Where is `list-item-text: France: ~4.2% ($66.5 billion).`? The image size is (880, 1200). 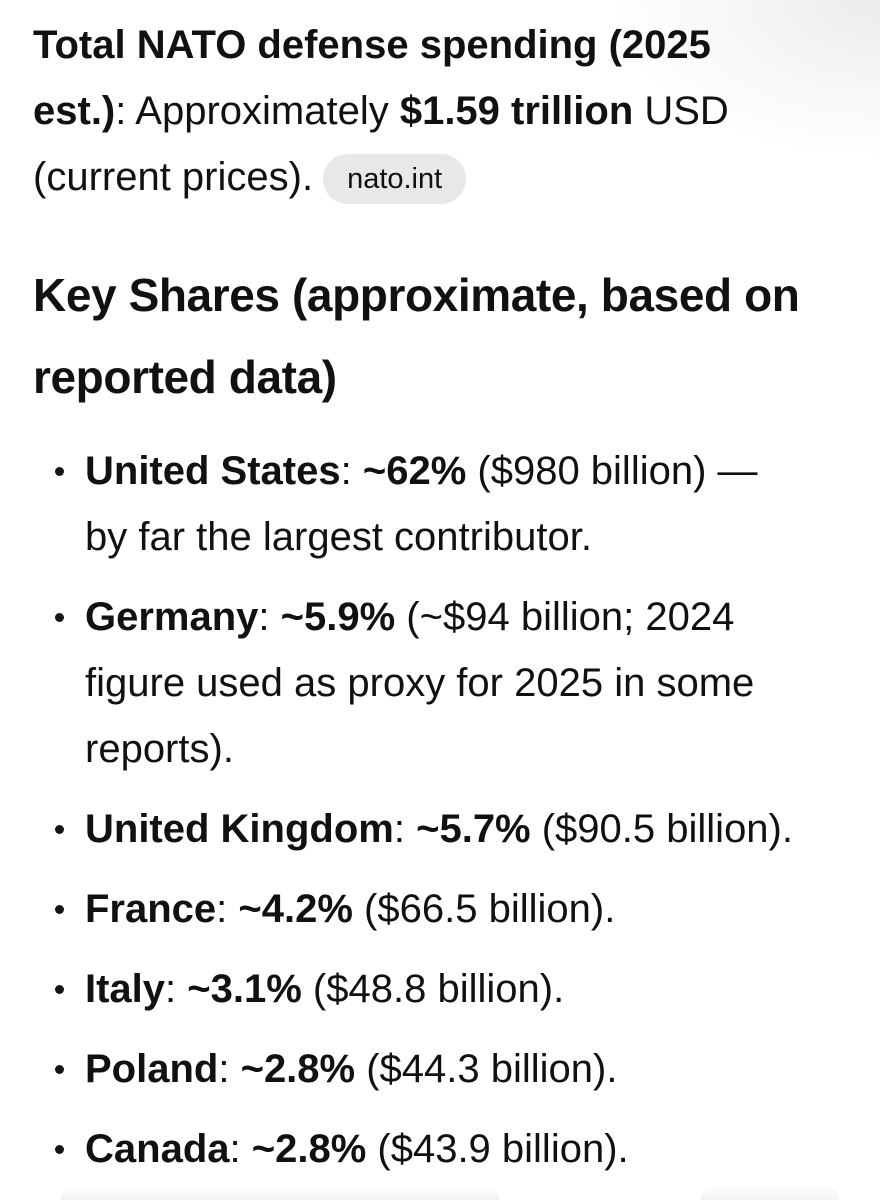 list-item-text: France: ~4.2% ($66.5 billion). is located at coordinates (350, 909).